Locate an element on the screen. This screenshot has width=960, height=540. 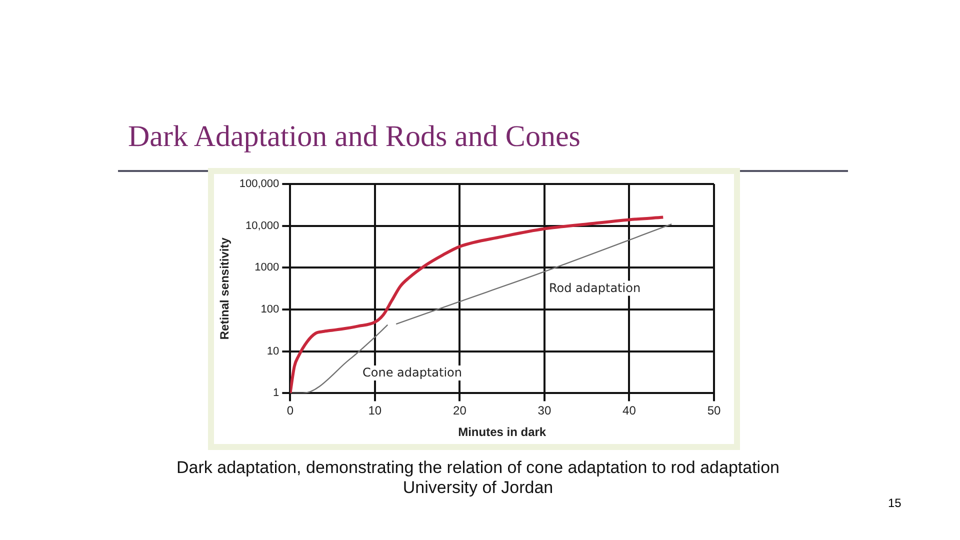
x-tick-label: 0 is located at coordinates (290, 411).